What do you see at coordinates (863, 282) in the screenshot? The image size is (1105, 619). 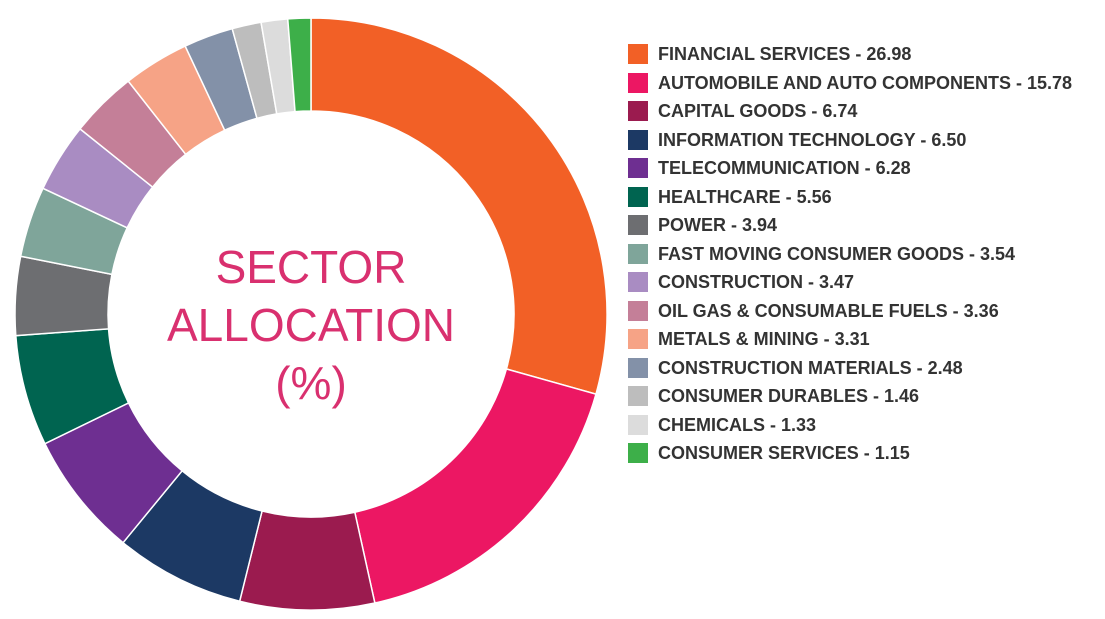 I see `legend-item: CONSTRUCTION - 3.47` at bounding box center [863, 282].